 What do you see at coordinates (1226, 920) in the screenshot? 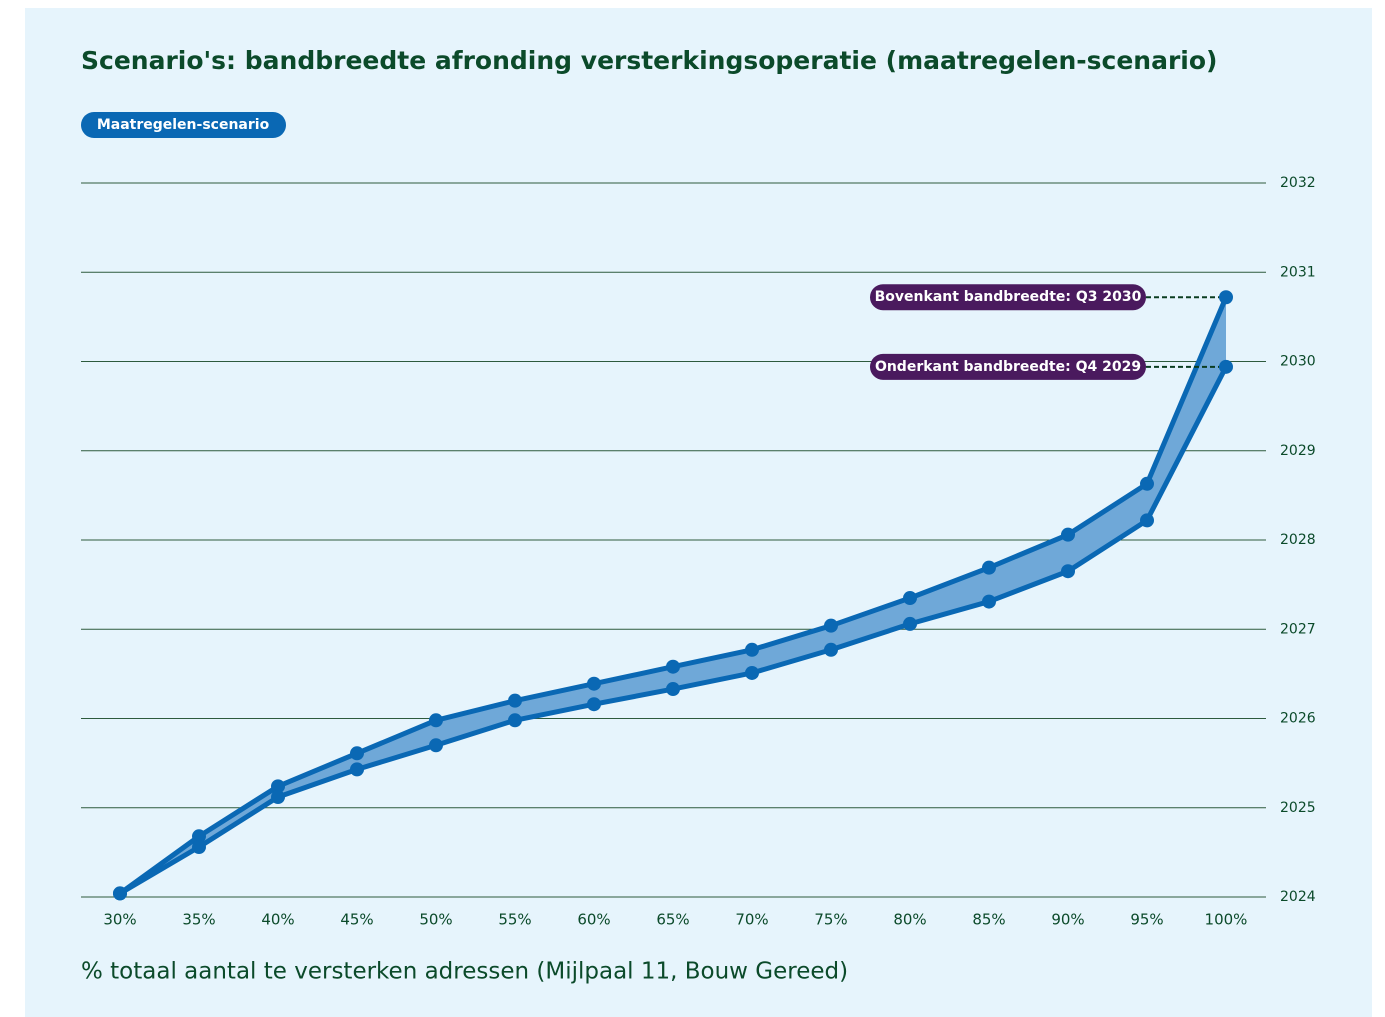
I see `x-tick-label: 100%` at bounding box center [1226, 920].